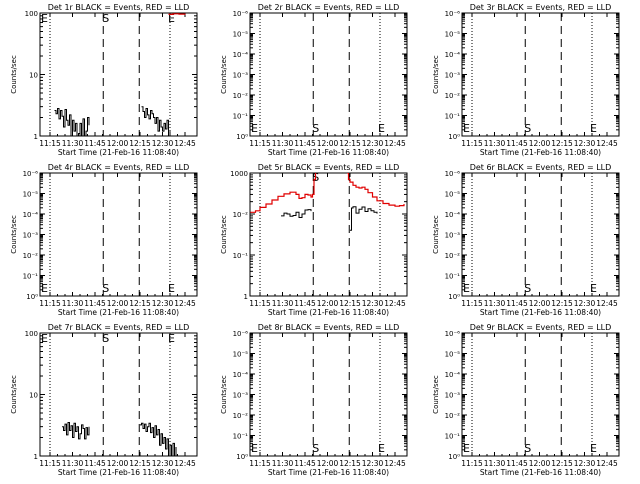 The height and width of the screenshot is (484, 640). I want to click on plot-title: Det 4r BLACK = Events, RED = LLD, so click(119, 167).